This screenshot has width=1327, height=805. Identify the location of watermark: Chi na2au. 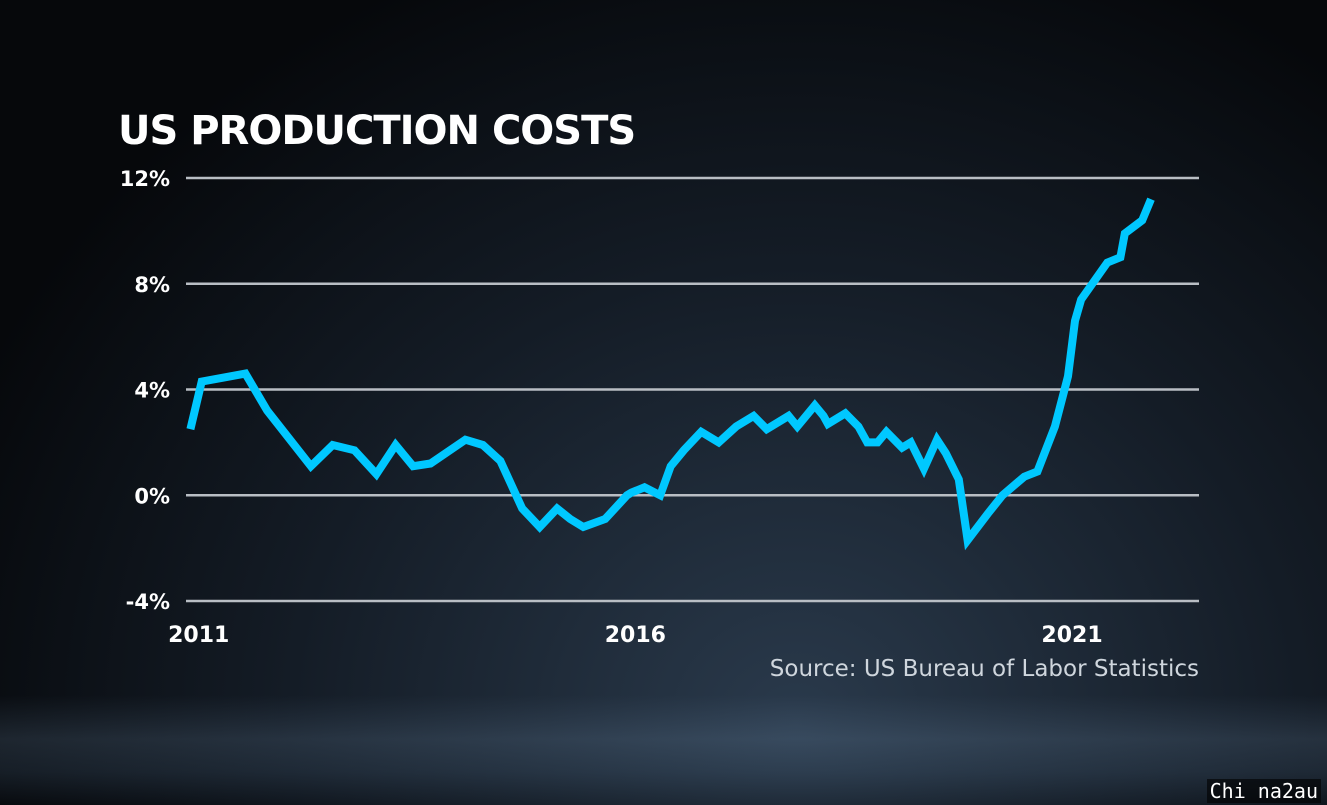
(1263, 791).